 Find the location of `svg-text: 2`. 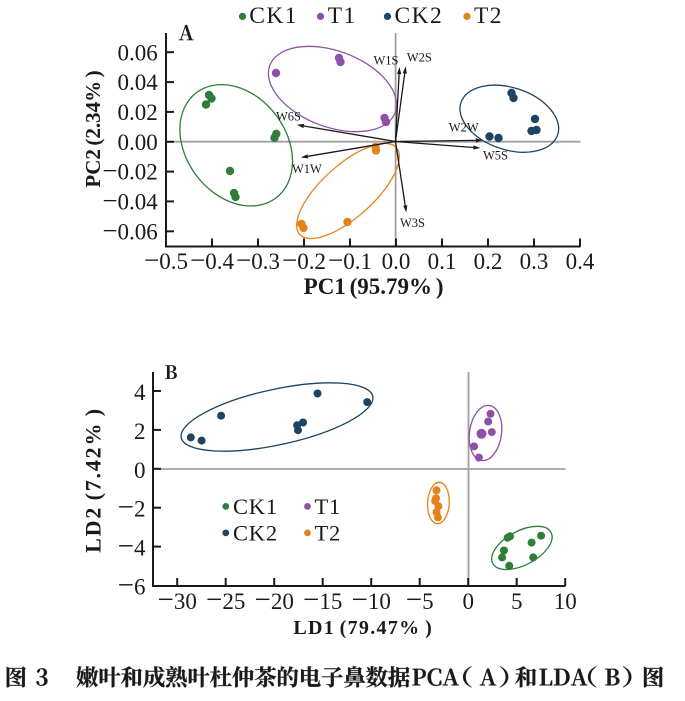

svg-text: 2 is located at coordinates (140, 431).